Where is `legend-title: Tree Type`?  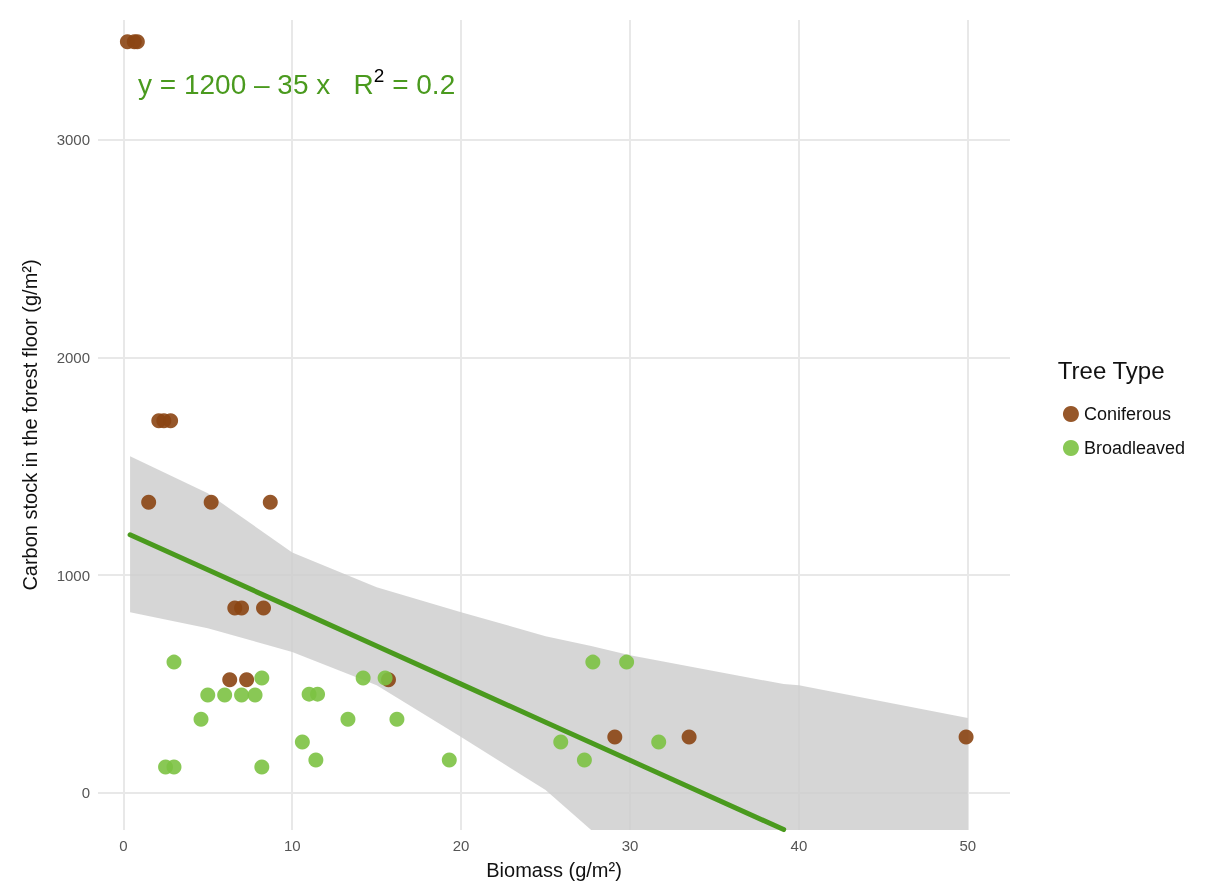 legend-title: Tree Type is located at coordinates (1111, 370).